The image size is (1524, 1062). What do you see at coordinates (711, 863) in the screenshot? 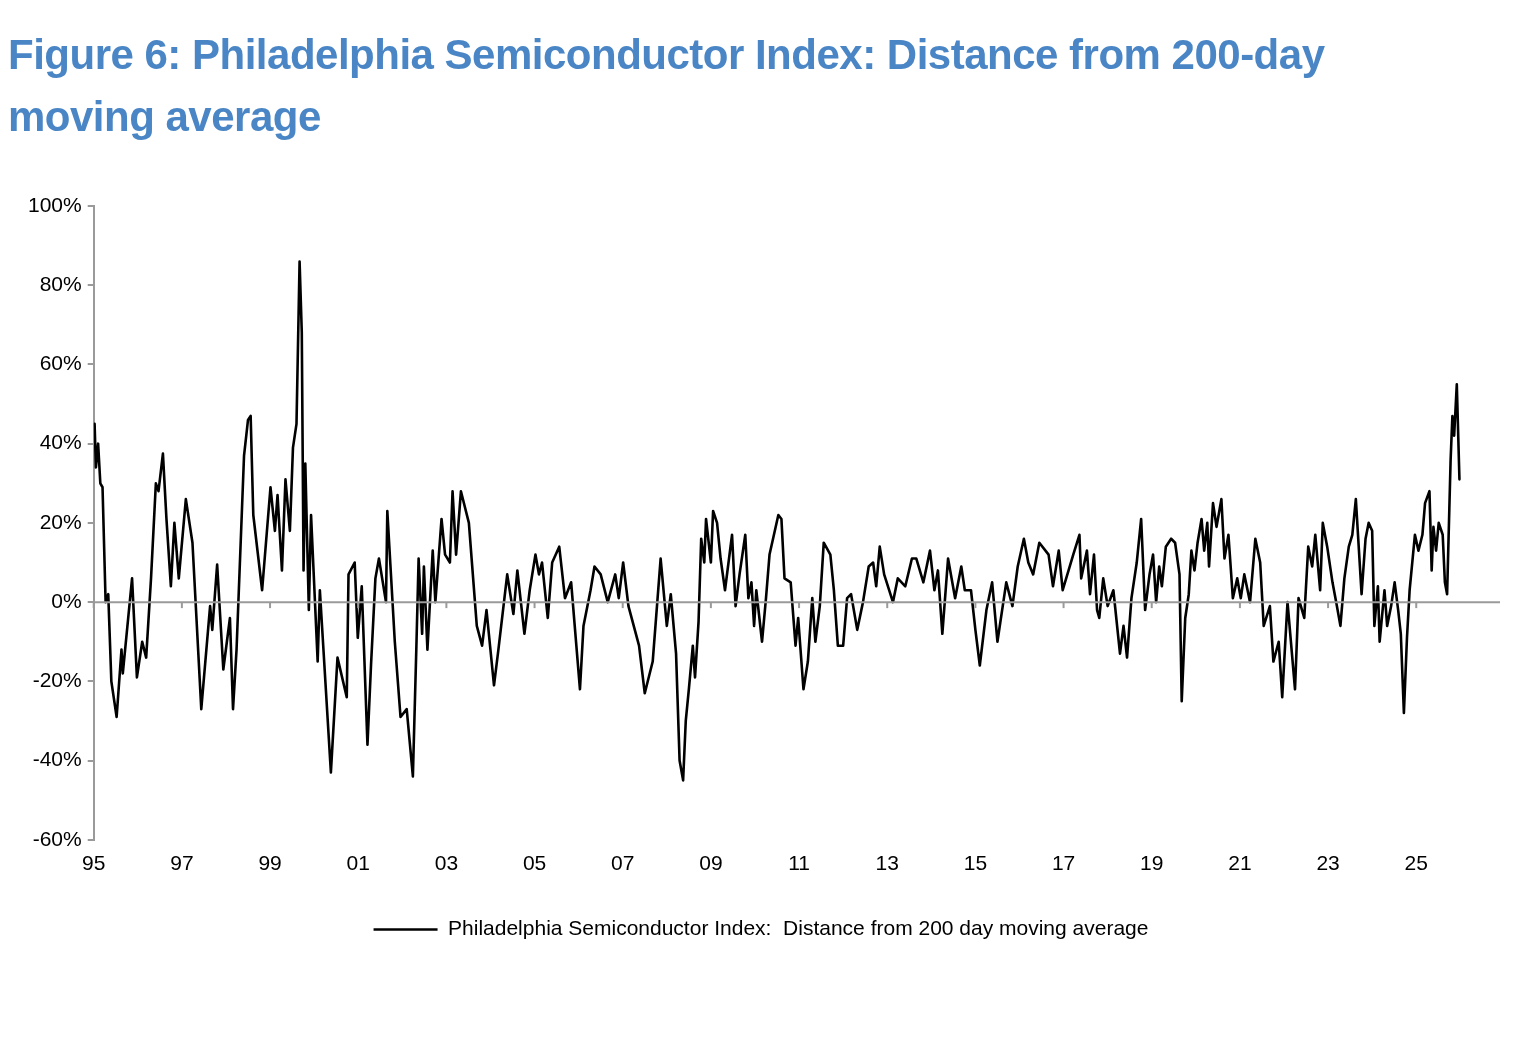
I see `x-tick-label: 09` at bounding box center [711, 863].